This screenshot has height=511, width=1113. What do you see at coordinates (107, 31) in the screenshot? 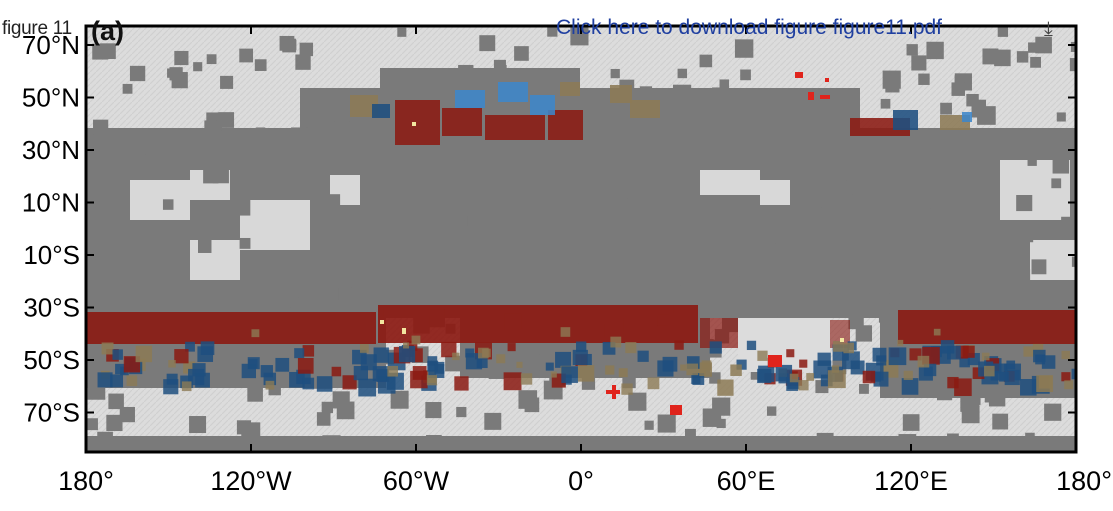
I see `panel-label: (a)` at bounding box center [107, 31].